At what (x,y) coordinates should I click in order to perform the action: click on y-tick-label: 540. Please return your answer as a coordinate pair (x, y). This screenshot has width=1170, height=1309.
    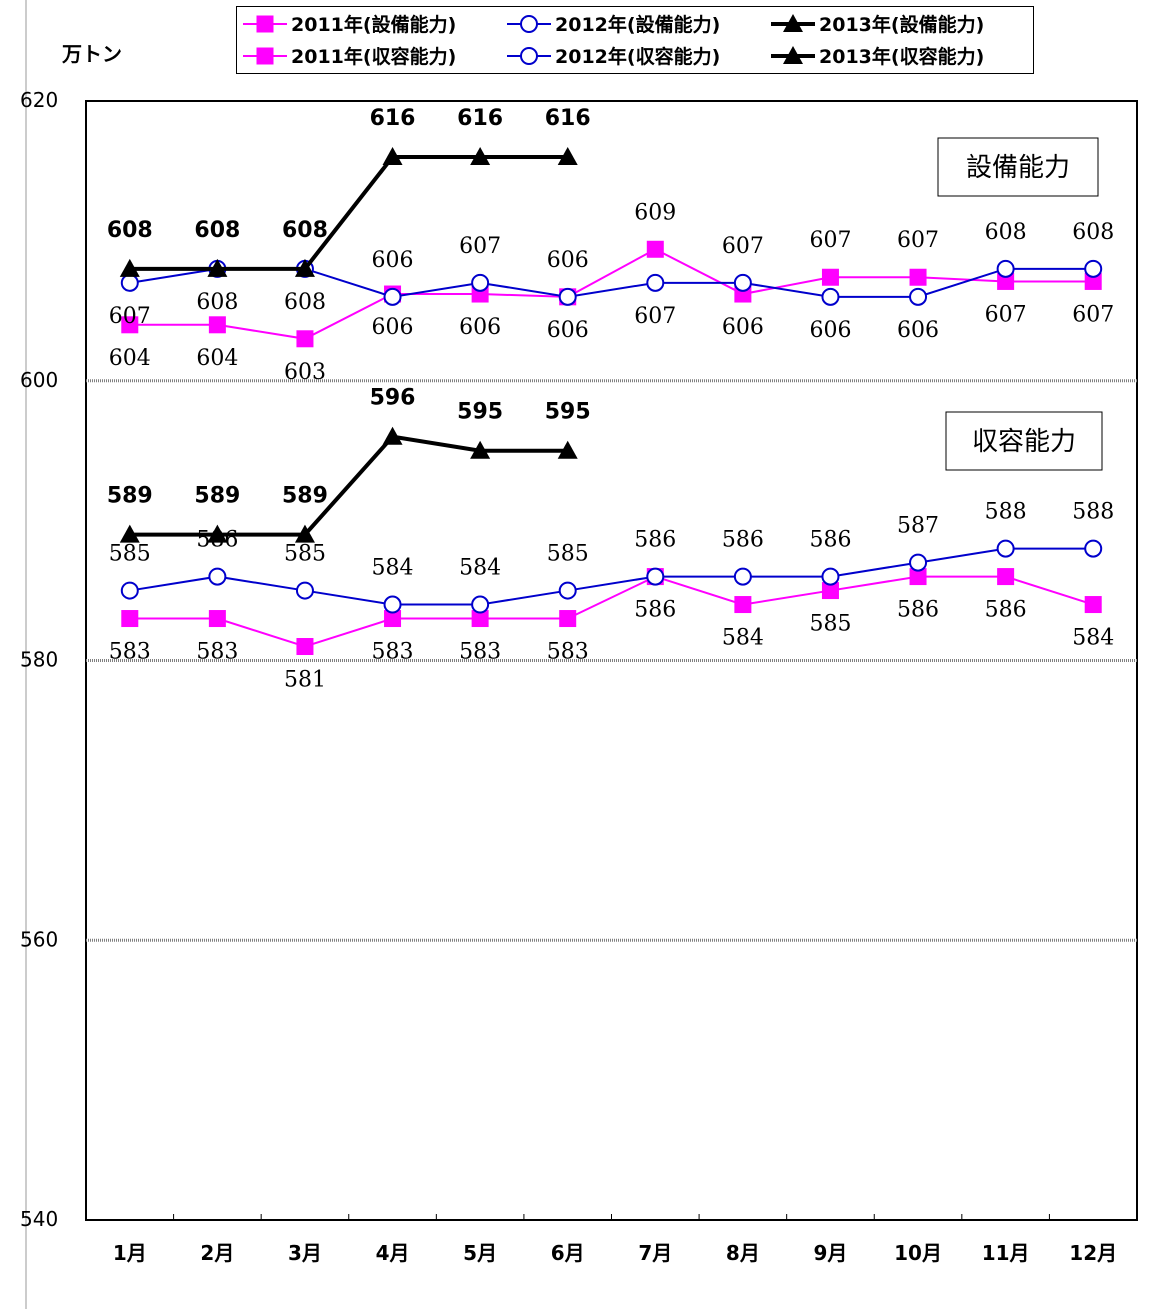
    Looking at the image, I should click on (39, 1219).